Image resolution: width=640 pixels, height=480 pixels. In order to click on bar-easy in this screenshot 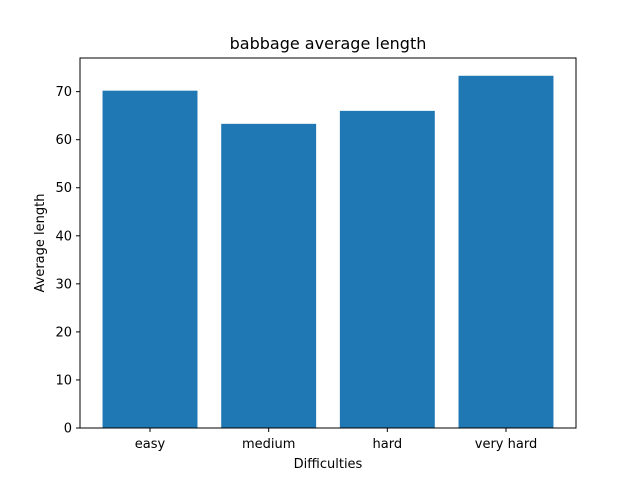, I will do `click(150, 259)`.